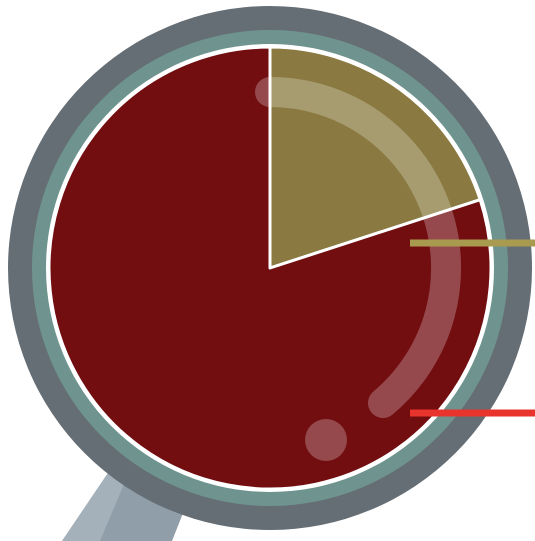 The height and width of the screenshot is (541, 535). What do you see at coordinates (96, 505) in the screenshot?
I see `handle-shine` at bounding box center [96, 505].